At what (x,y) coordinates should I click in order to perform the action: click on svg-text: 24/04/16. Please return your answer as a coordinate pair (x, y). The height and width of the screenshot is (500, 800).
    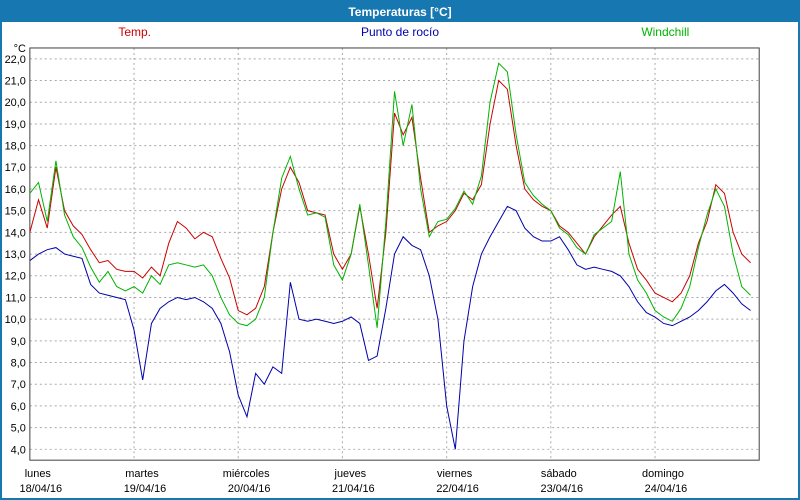
    Looking at the image, I should click on (666, 489).